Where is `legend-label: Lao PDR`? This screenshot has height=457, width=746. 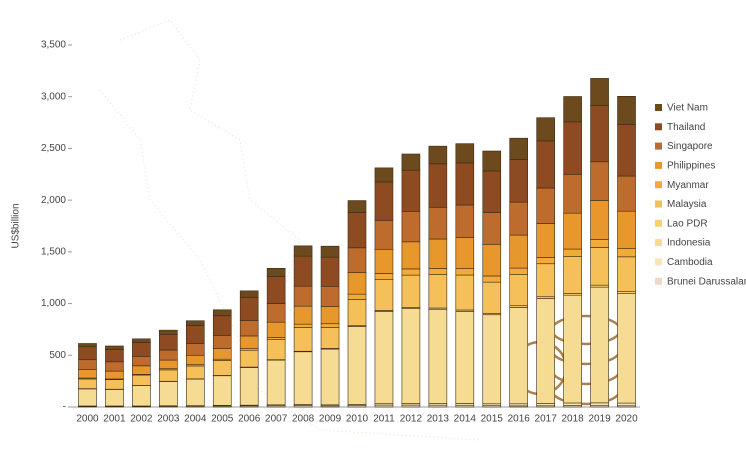 legend-label: Lao PDR is located at coordinates (687, 223).